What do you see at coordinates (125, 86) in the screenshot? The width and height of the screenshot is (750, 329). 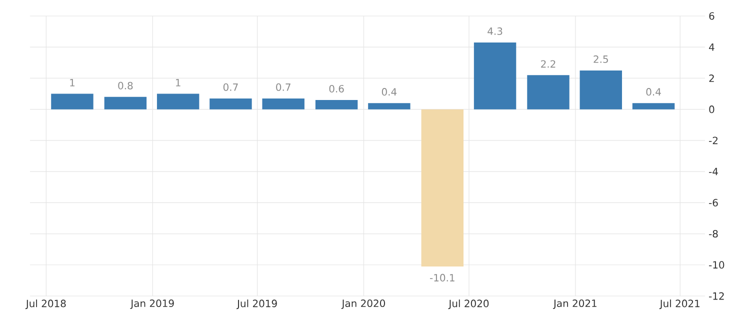 I see `data-label: 0.8` at bounding box center [125, 86].